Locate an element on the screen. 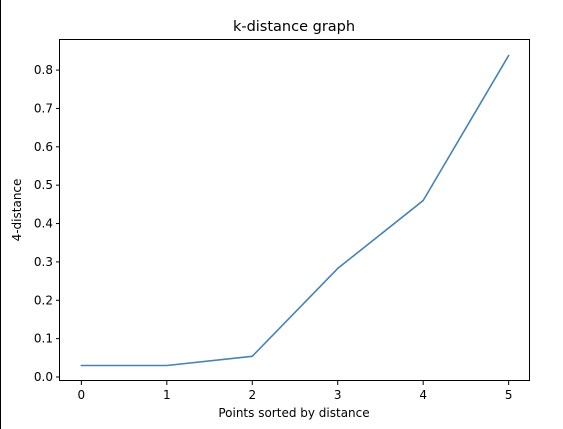 This screenshot has height=429, width=563. y-tick-label: 0.4 is located at coordinates (43, 224).